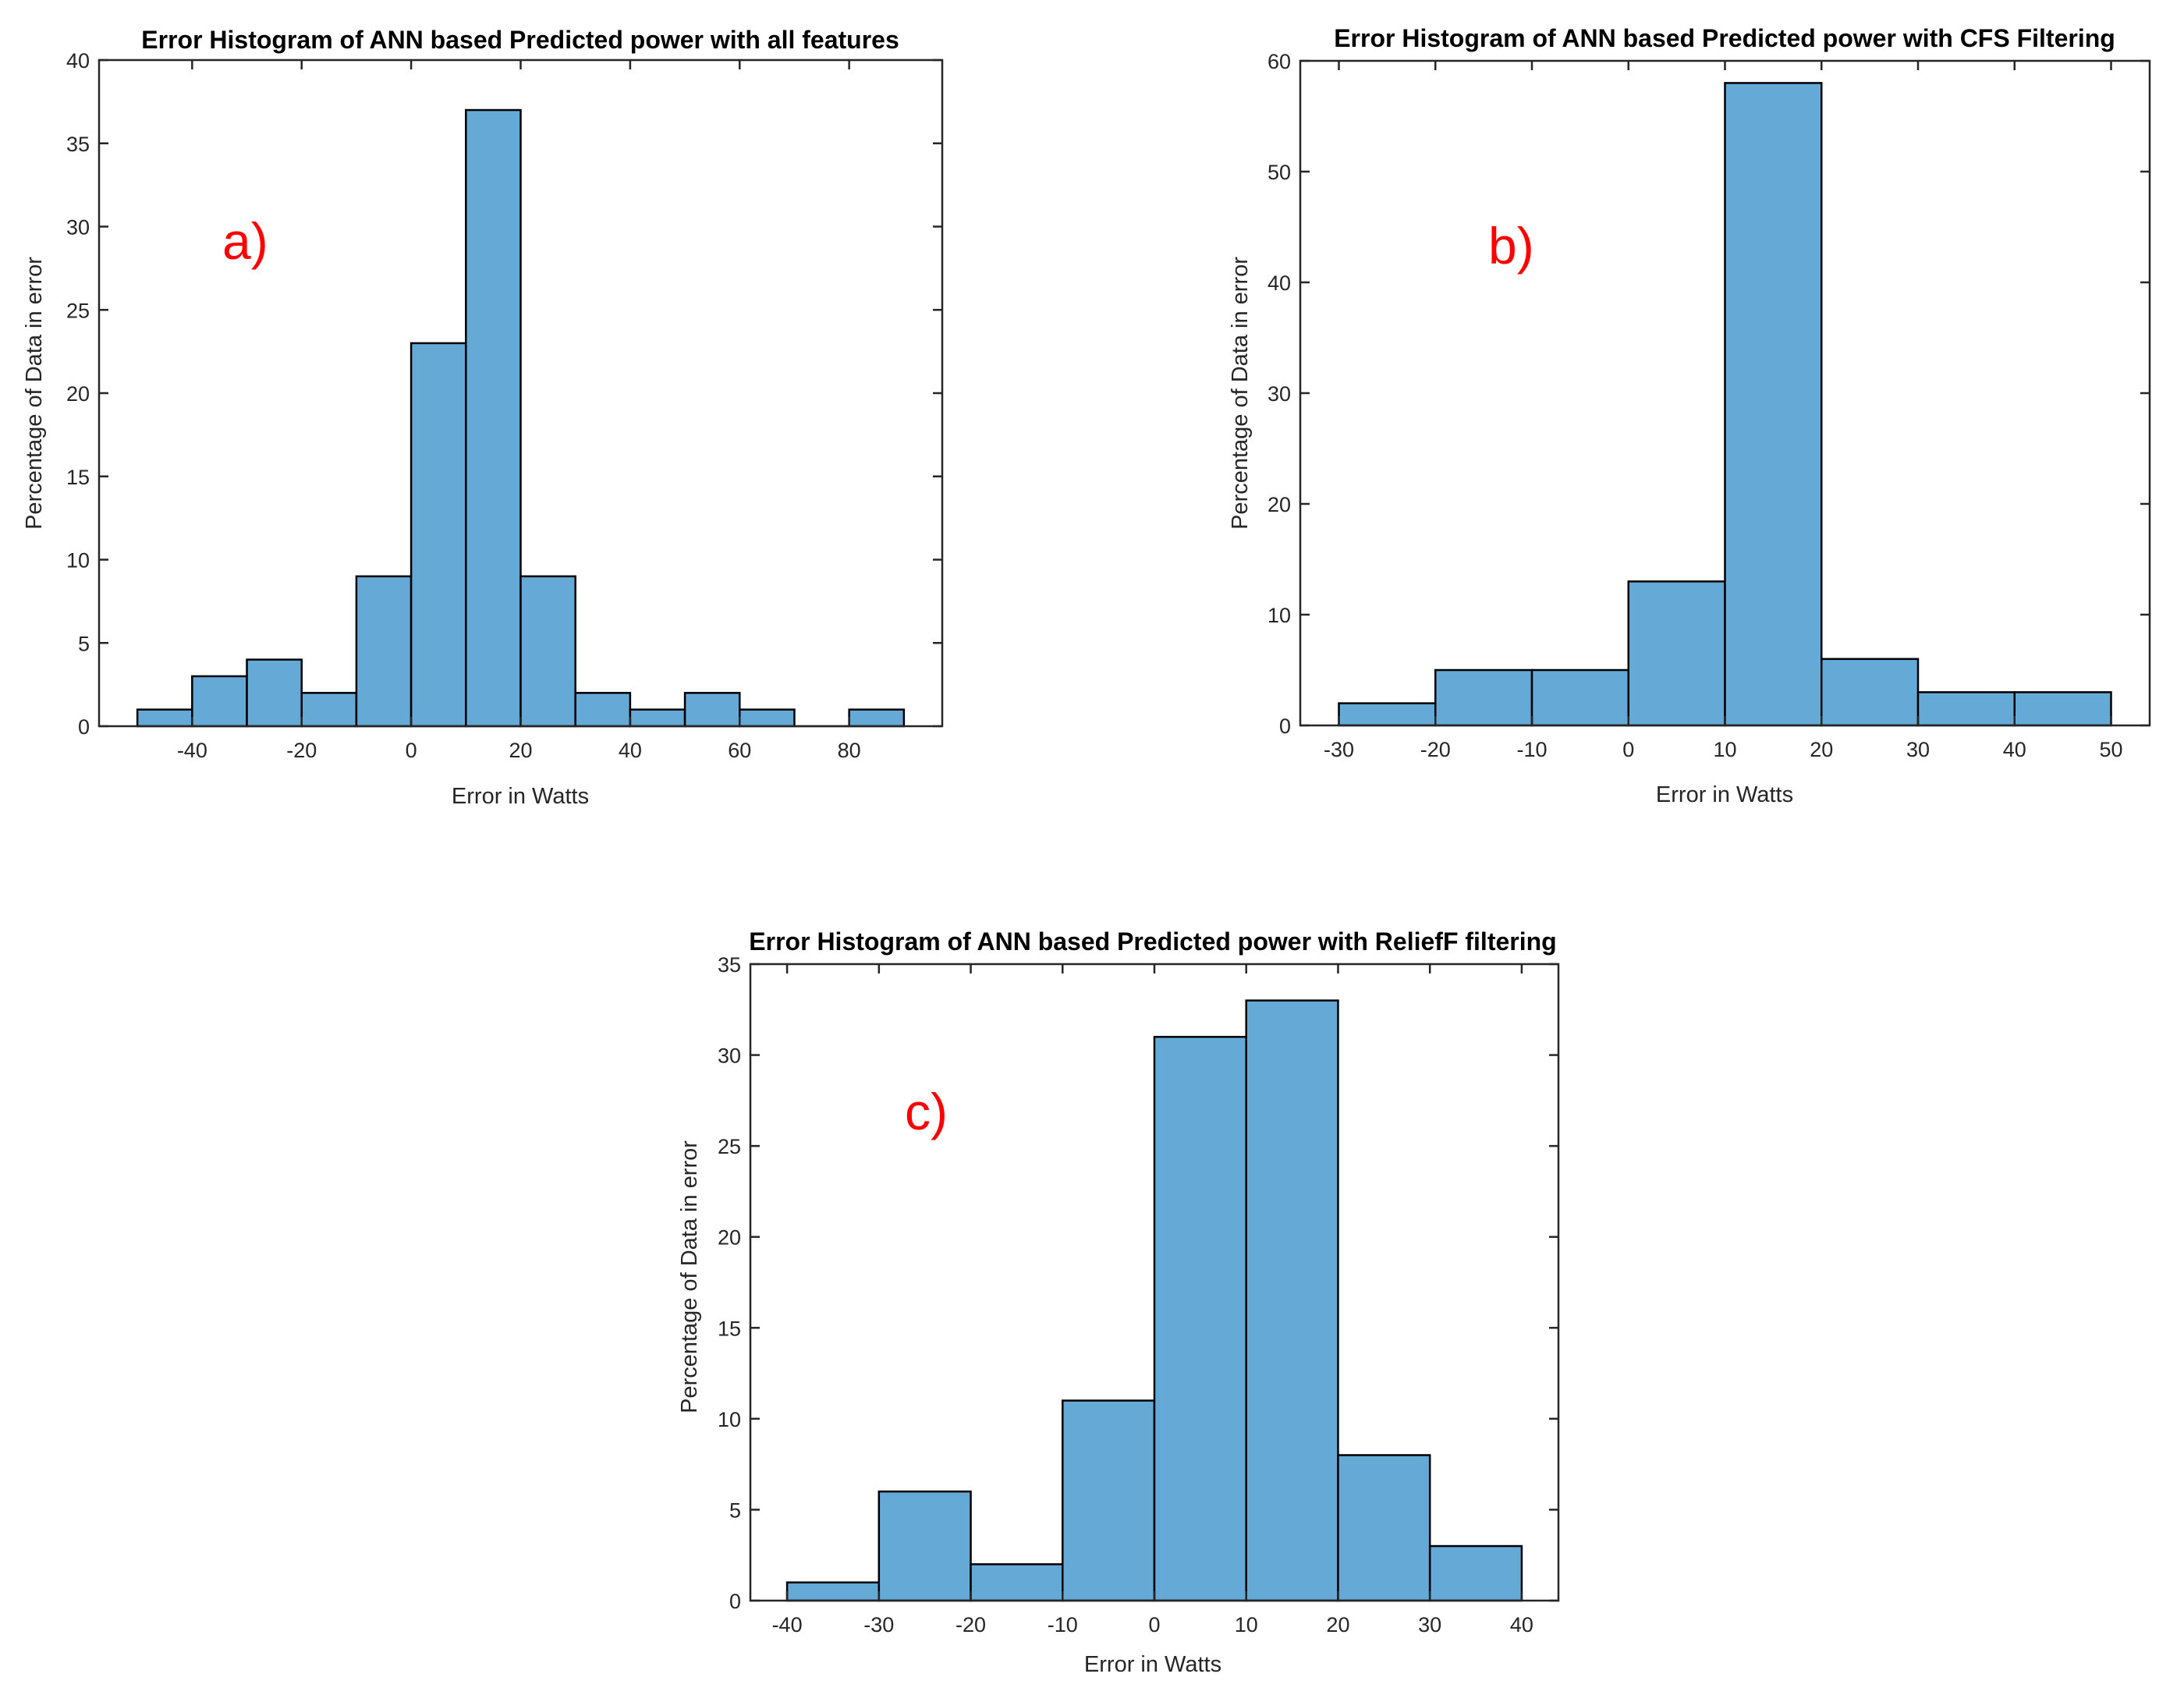  I want to click on chart-c-xlabel: Error in Watts, so click(1153, 1664).